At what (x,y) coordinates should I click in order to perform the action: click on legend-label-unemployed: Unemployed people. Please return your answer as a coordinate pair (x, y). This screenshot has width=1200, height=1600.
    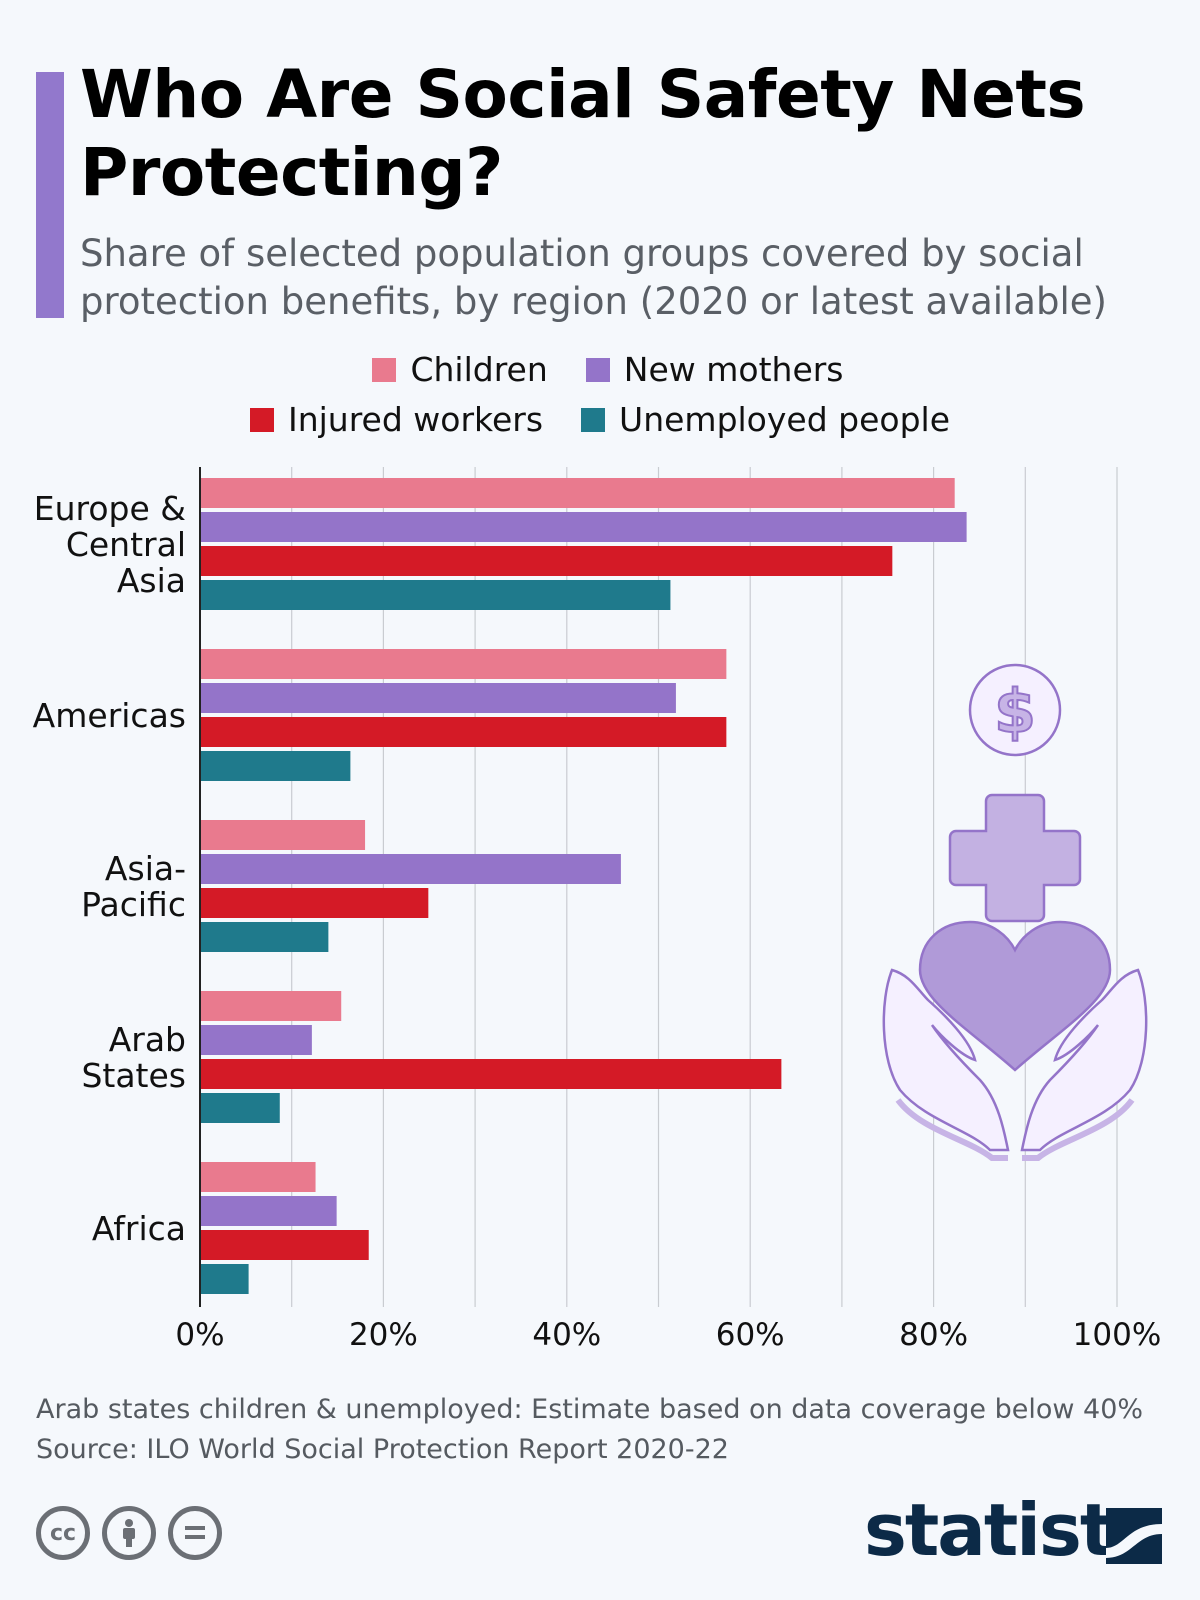
    Looking at the image, I should click on (784, 419).